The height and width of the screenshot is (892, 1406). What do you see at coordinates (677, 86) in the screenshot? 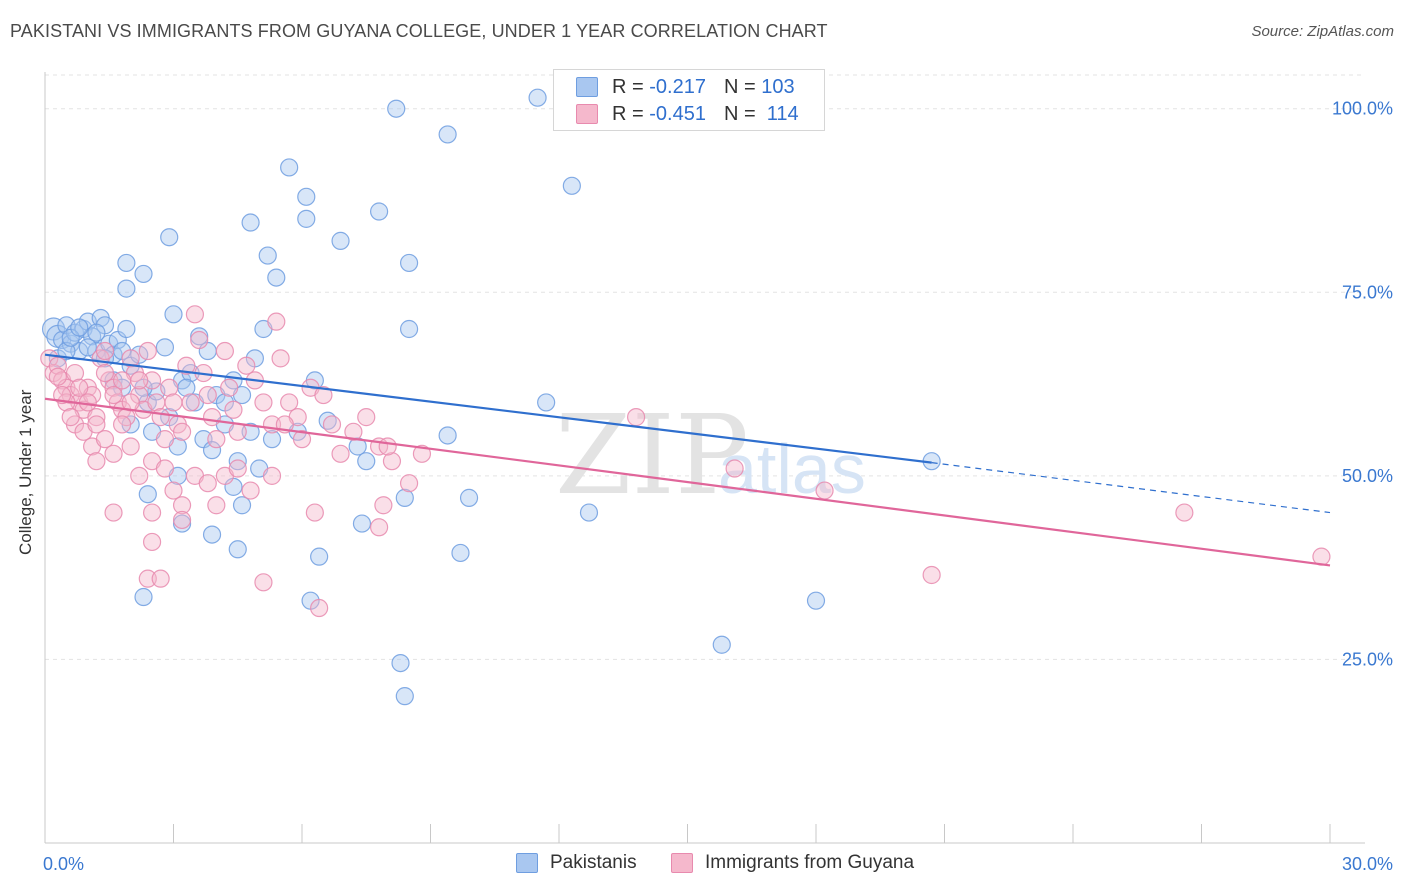
I see `legend-r-value: -0.217` at bounding box center [677, 86].